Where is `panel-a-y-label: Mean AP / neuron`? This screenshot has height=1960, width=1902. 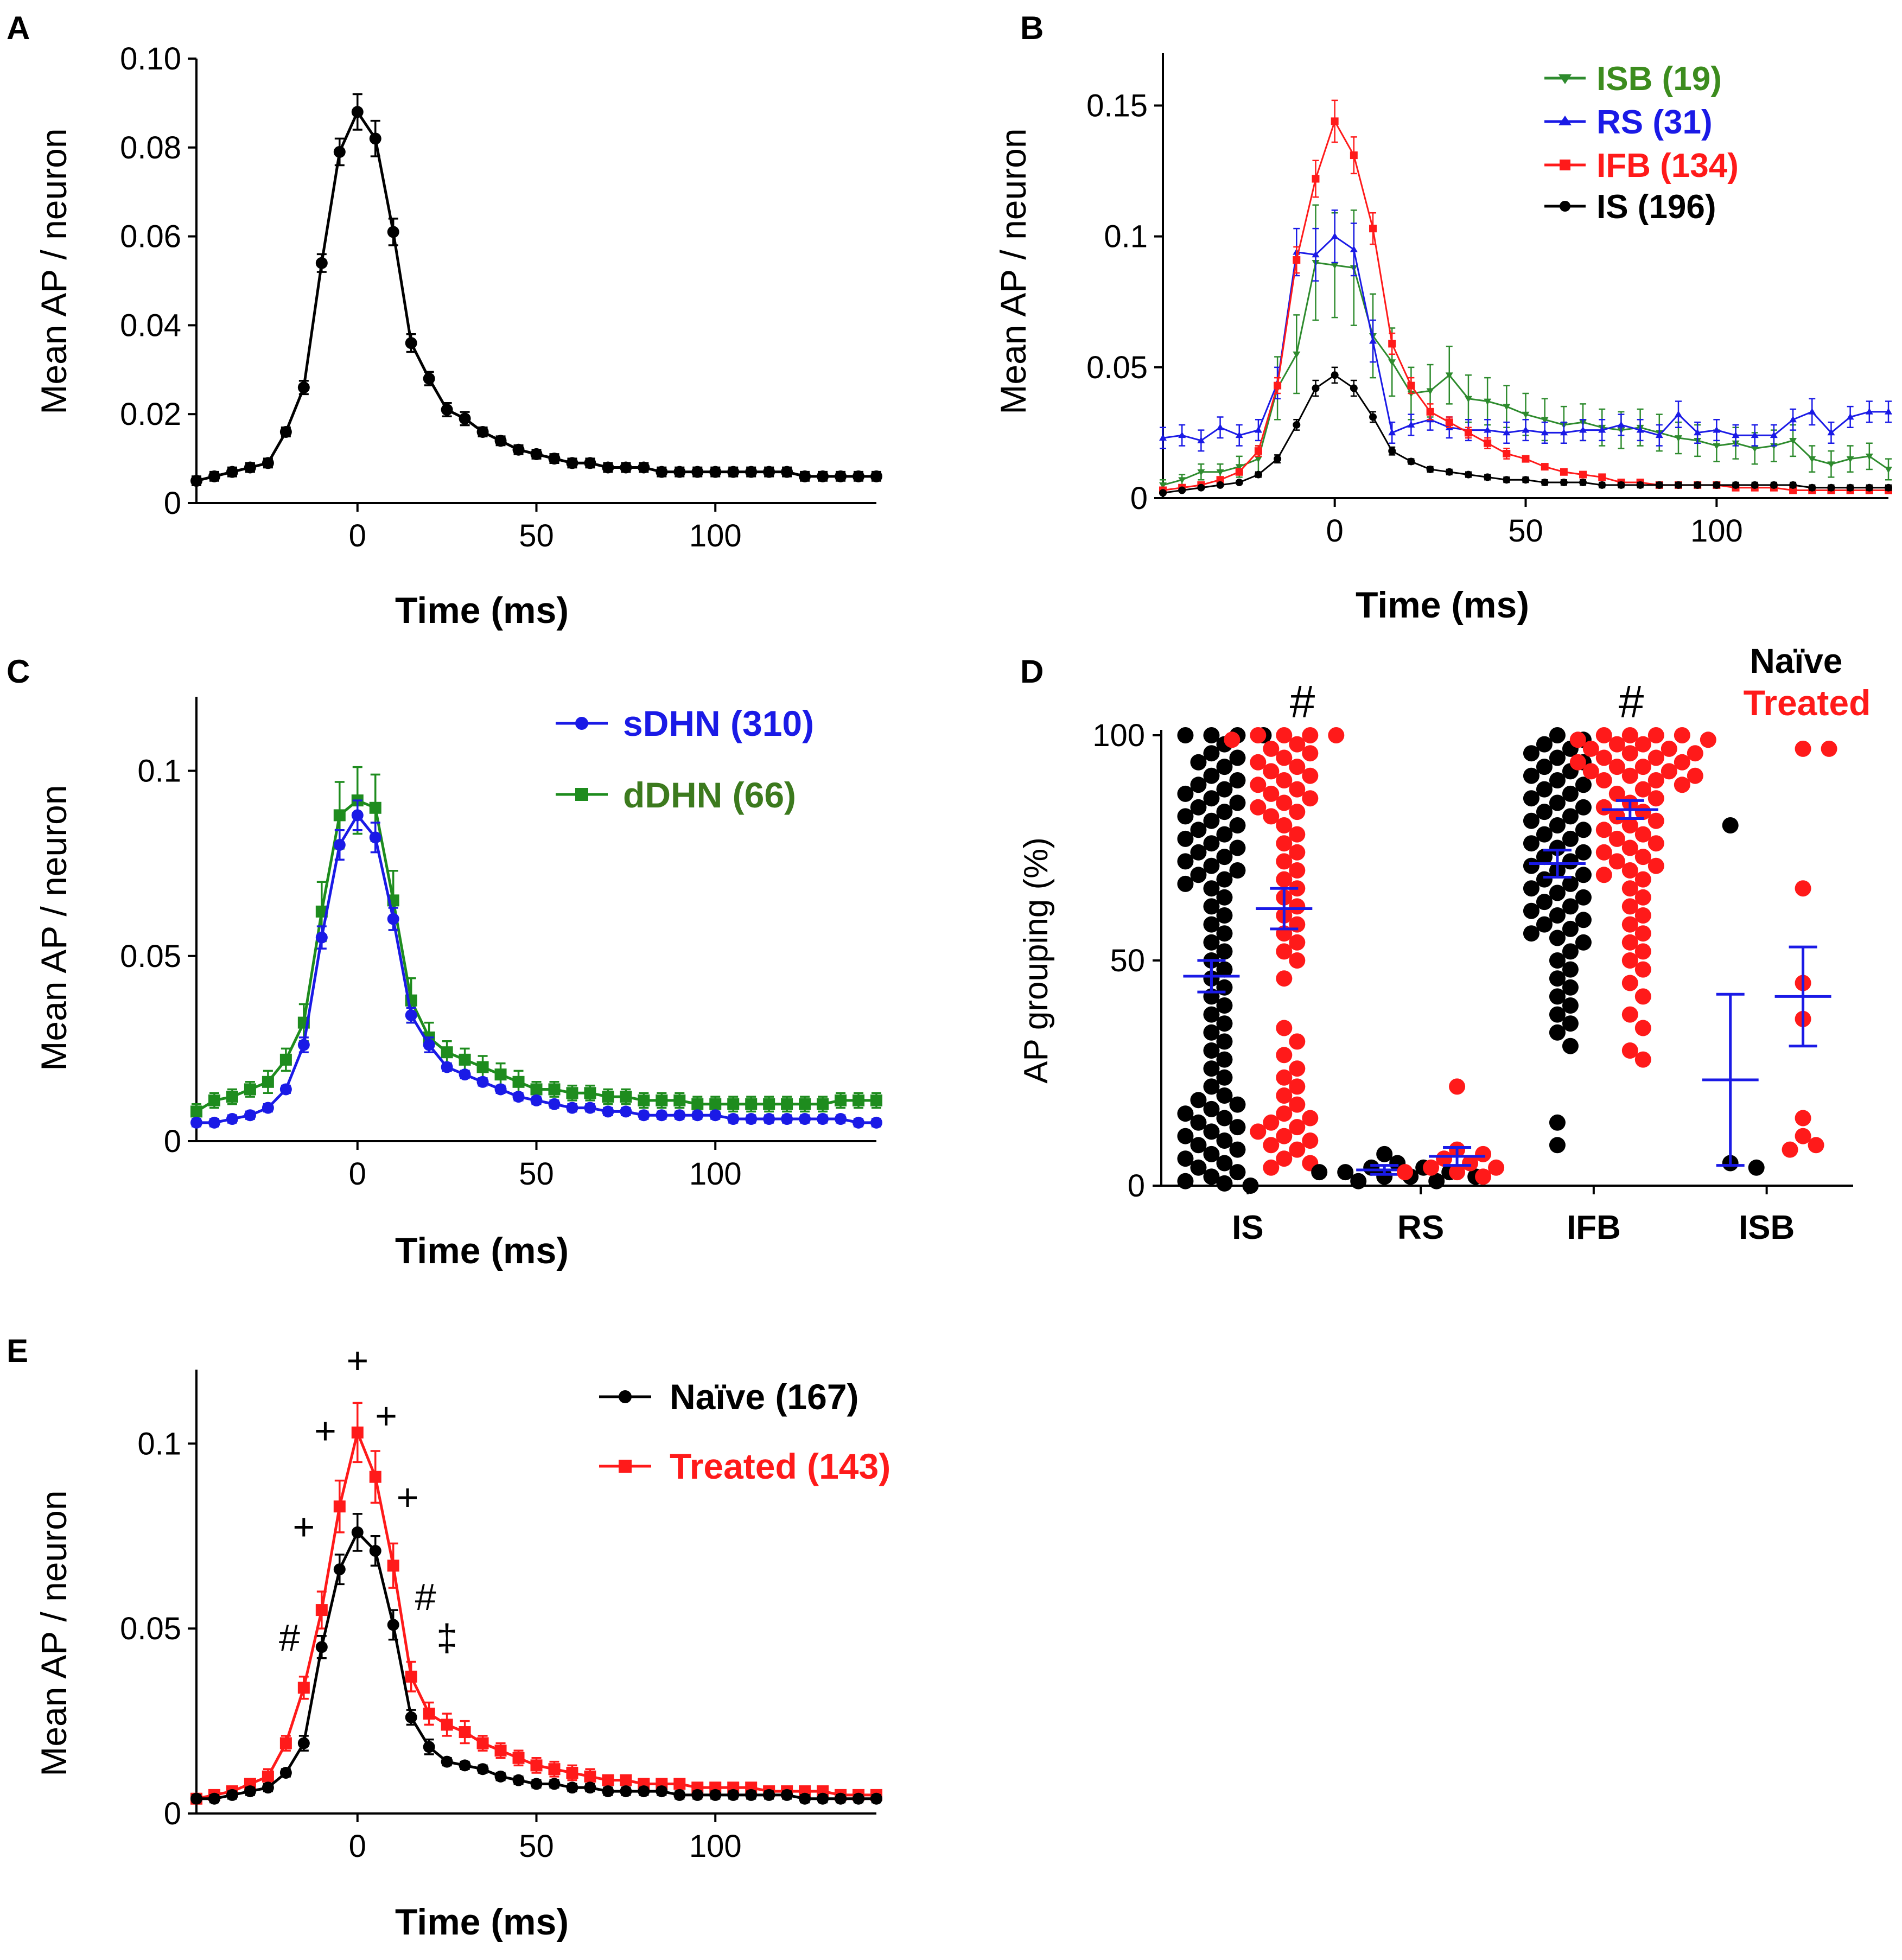
panel-a-y-label: Mean AP / neuron is located at coordinates (54, 271).